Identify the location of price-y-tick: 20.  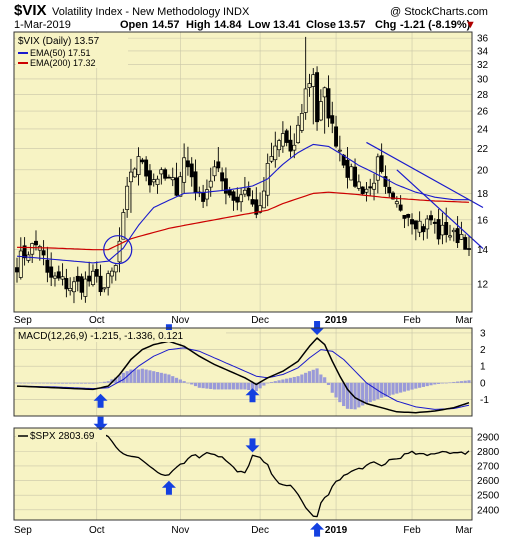
(483, 170).